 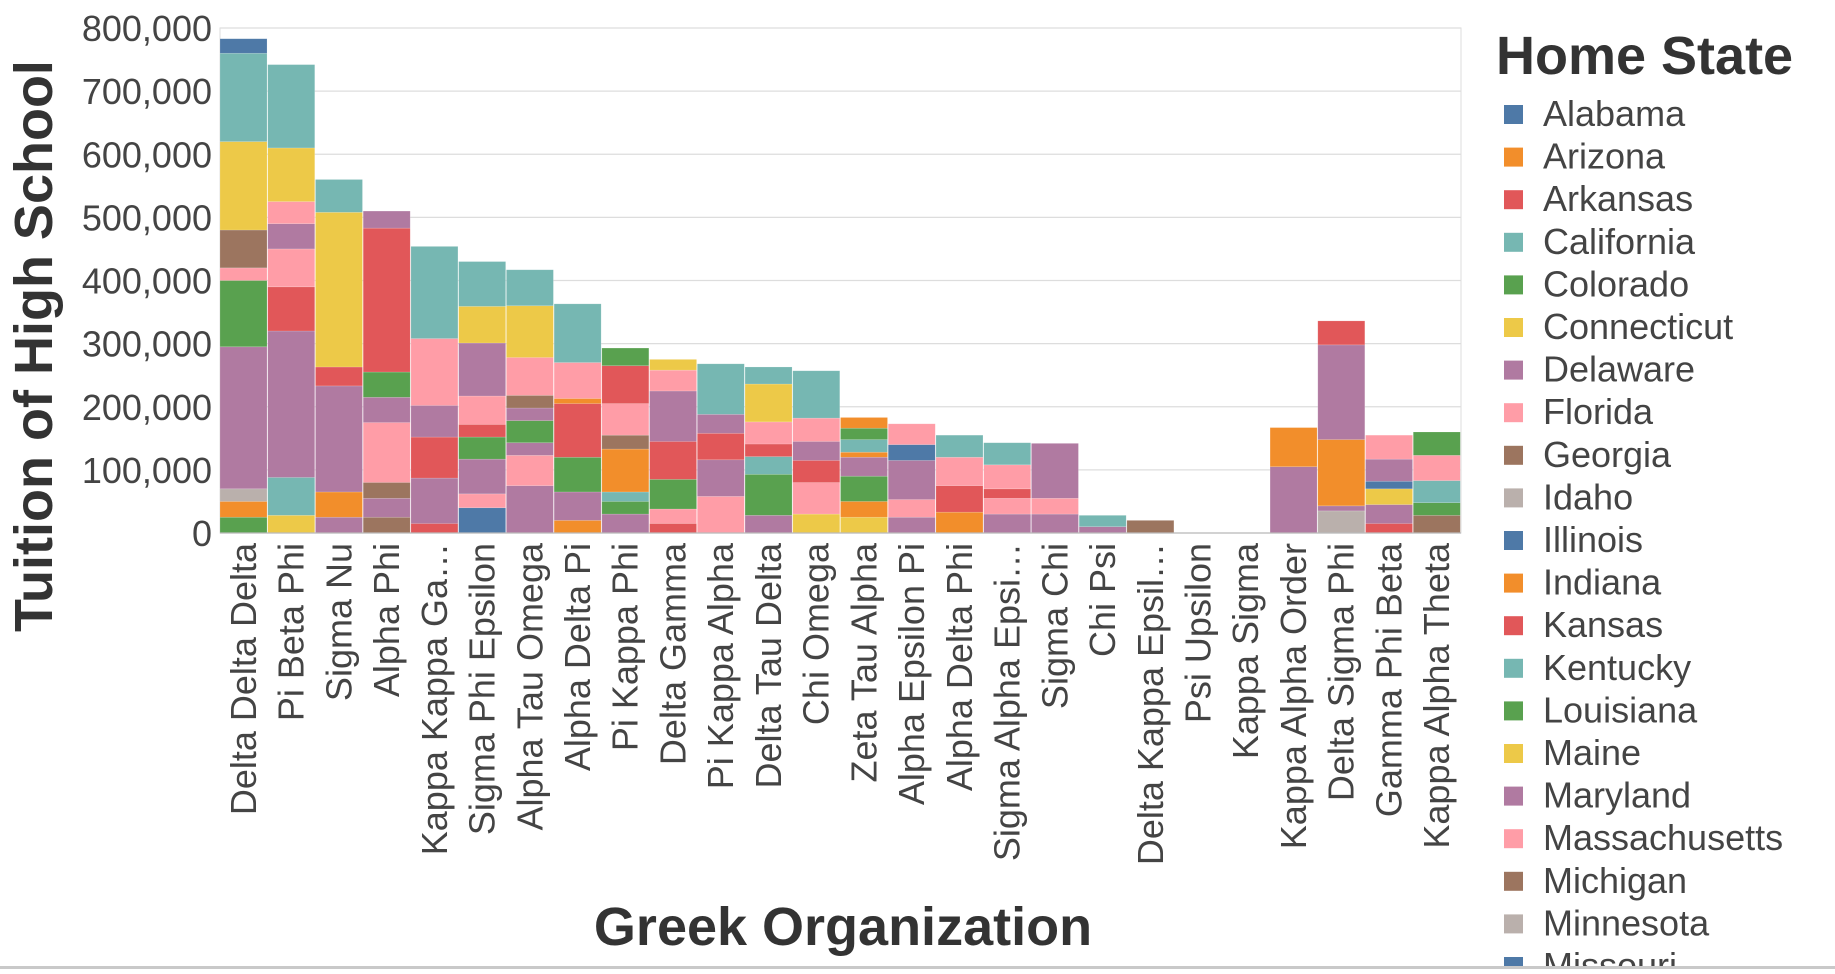 What do you see at coordinates (917, 967) in the screenshot?
I see `bottom-divider` at bounding box center [917, 967].